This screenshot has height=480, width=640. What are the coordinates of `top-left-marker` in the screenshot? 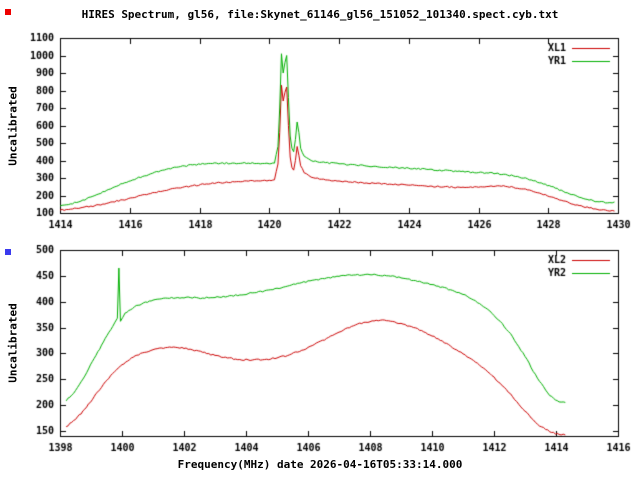 It's located at (8, 12).